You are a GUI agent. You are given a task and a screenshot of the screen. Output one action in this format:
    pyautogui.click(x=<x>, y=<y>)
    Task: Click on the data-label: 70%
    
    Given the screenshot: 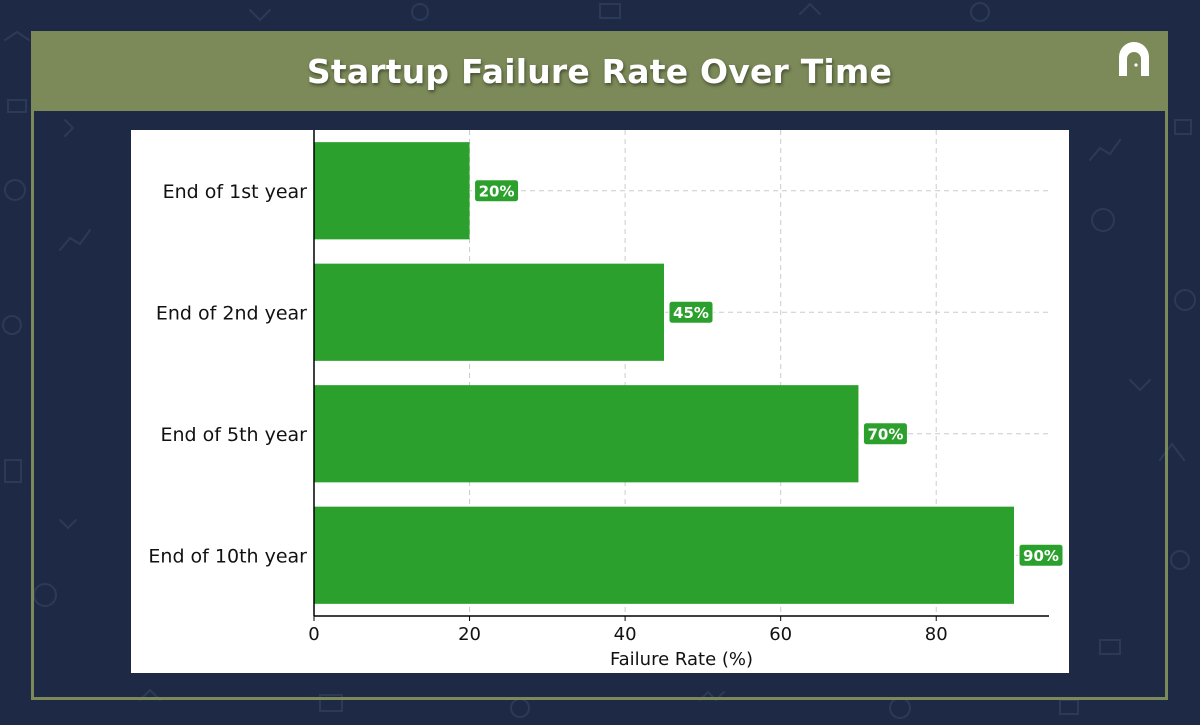 What is the action you would take?
    pyautogui.click(x=885, y=434)
    